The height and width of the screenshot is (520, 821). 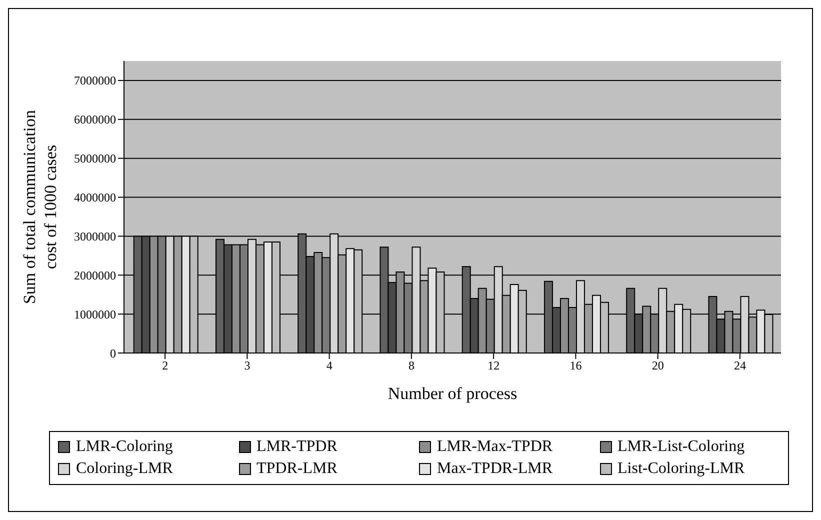 I want to click on x-tick-label: 24, so click(x=740, y=365).